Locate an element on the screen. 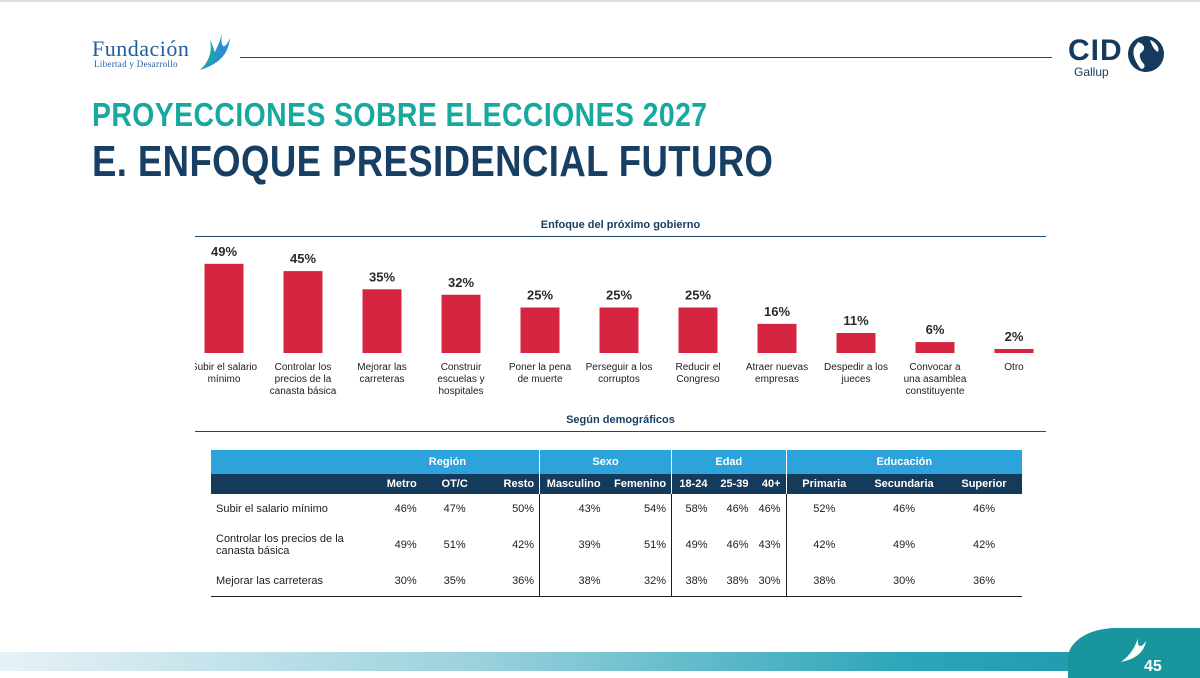 Image resolution: width=1200 pixels, height=678 pixels. bar-value-label: 35% is located at coordinates (382, 276).